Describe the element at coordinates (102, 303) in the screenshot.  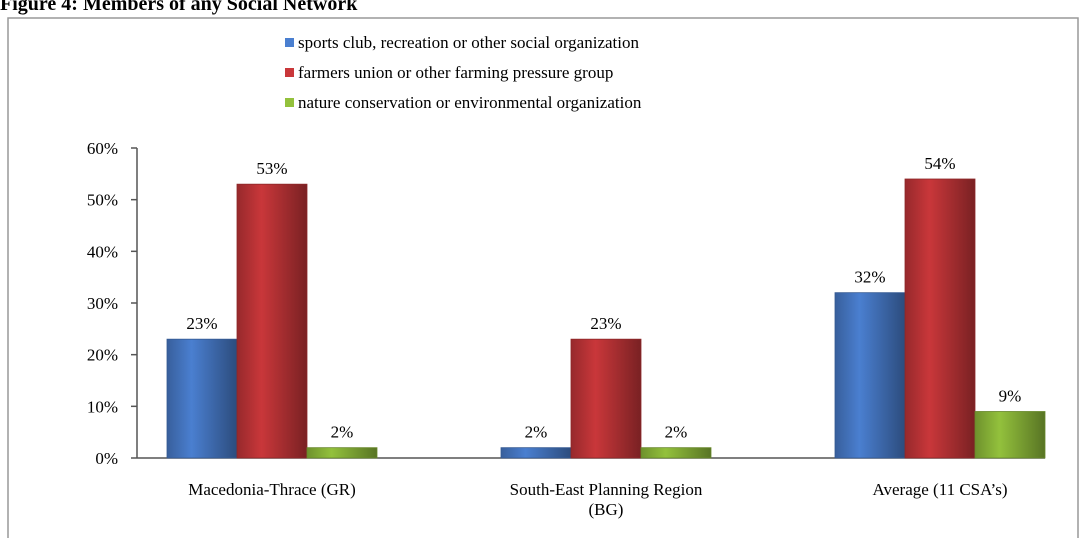
I see `y-tick-label: 30%` at that location.